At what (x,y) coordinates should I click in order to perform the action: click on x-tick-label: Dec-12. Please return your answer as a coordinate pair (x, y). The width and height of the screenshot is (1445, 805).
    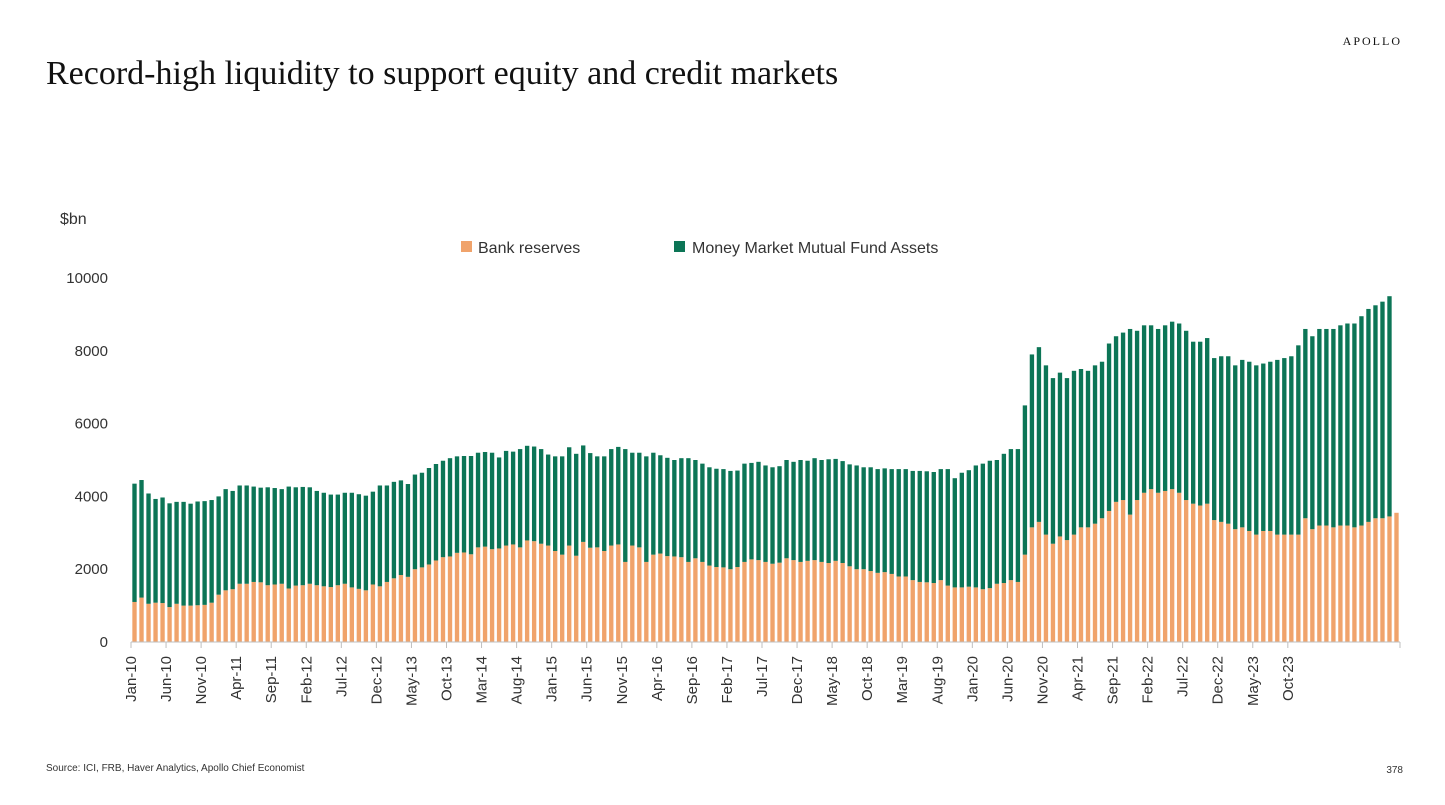
    Looking at the image, I should click on (376, 680).